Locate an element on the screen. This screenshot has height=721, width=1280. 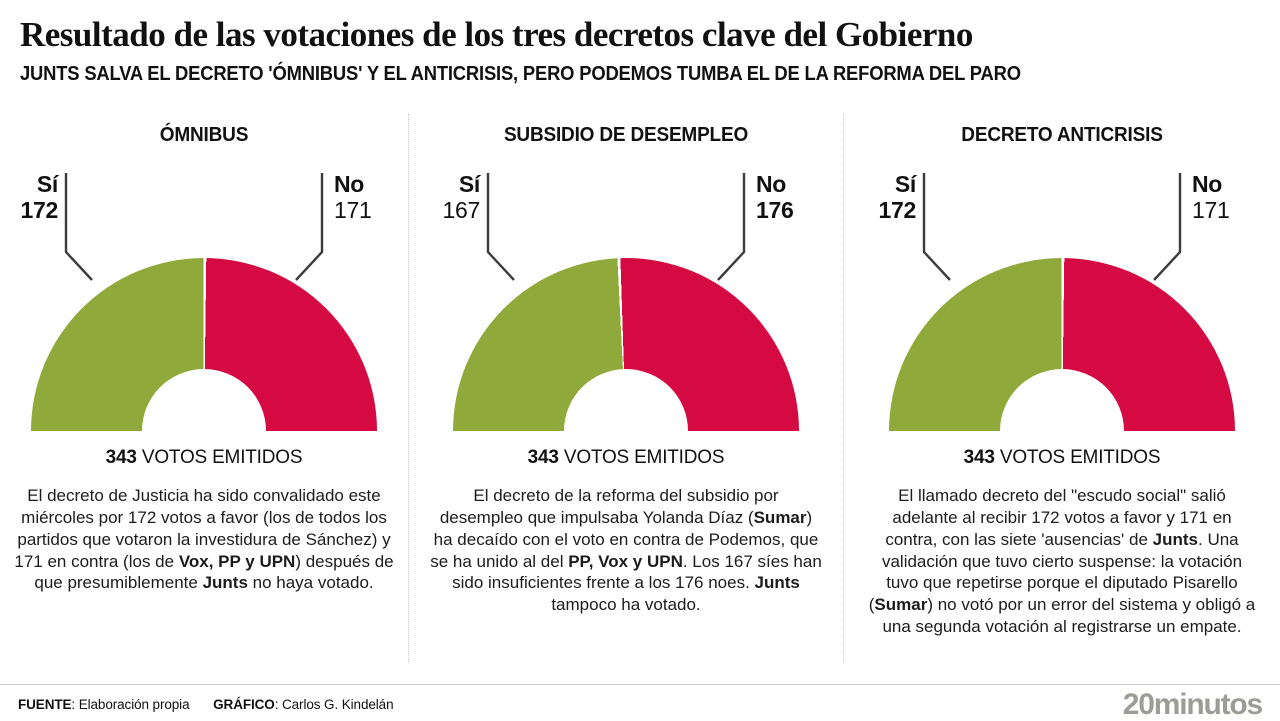
no-value: 176 is located at coordinates (775, 209).